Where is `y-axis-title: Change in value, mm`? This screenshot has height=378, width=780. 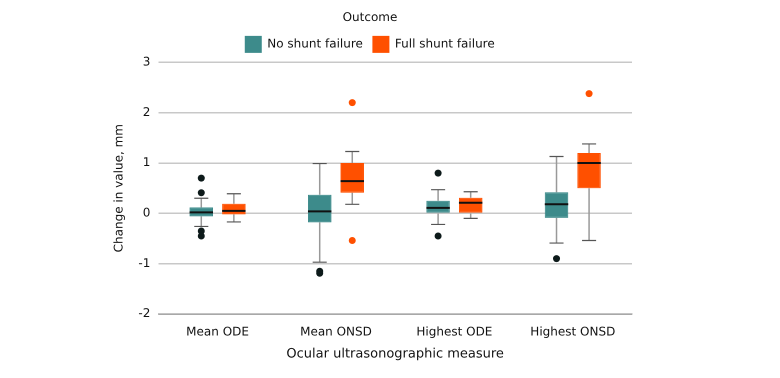
y-axis-title: Change in value, mm is located at coordinates (118, 188).